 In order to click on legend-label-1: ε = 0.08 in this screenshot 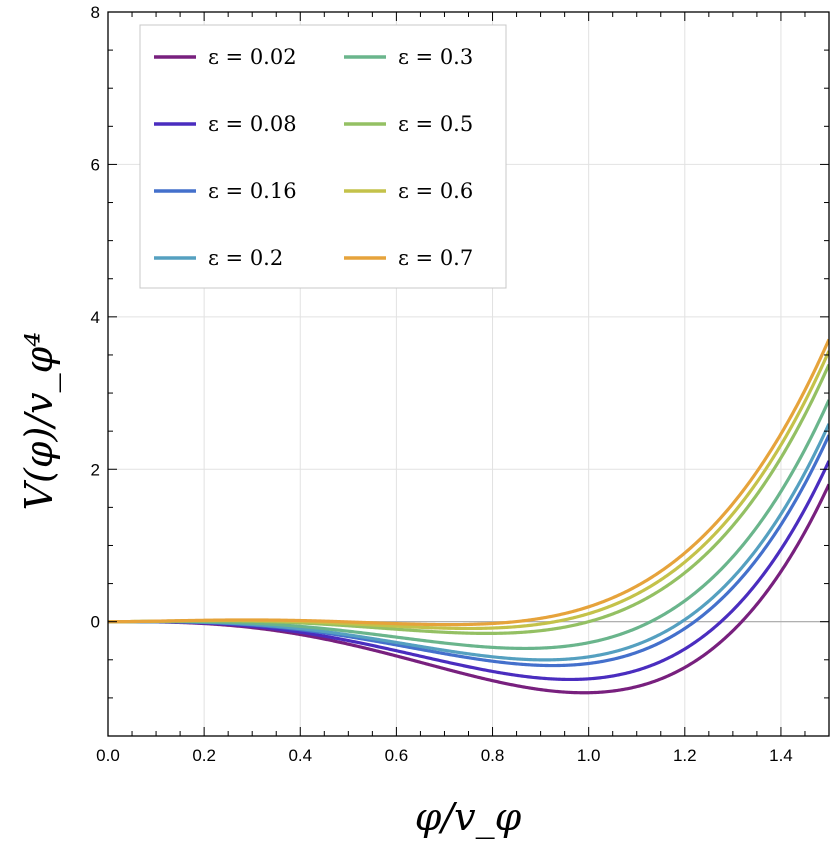, I will do `click(252, 124)`.